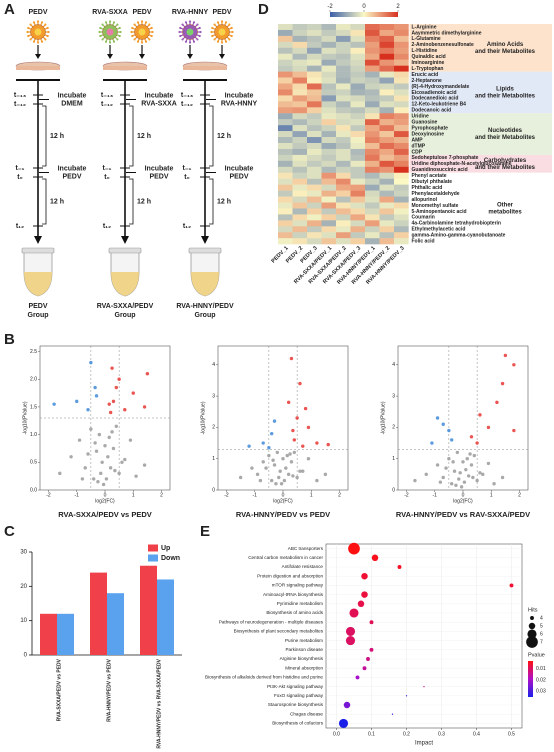  What do you see at coordinates (393, 459) in the screenshot?
I see `y-tick-label: 1` at bounding box center [393, 459].